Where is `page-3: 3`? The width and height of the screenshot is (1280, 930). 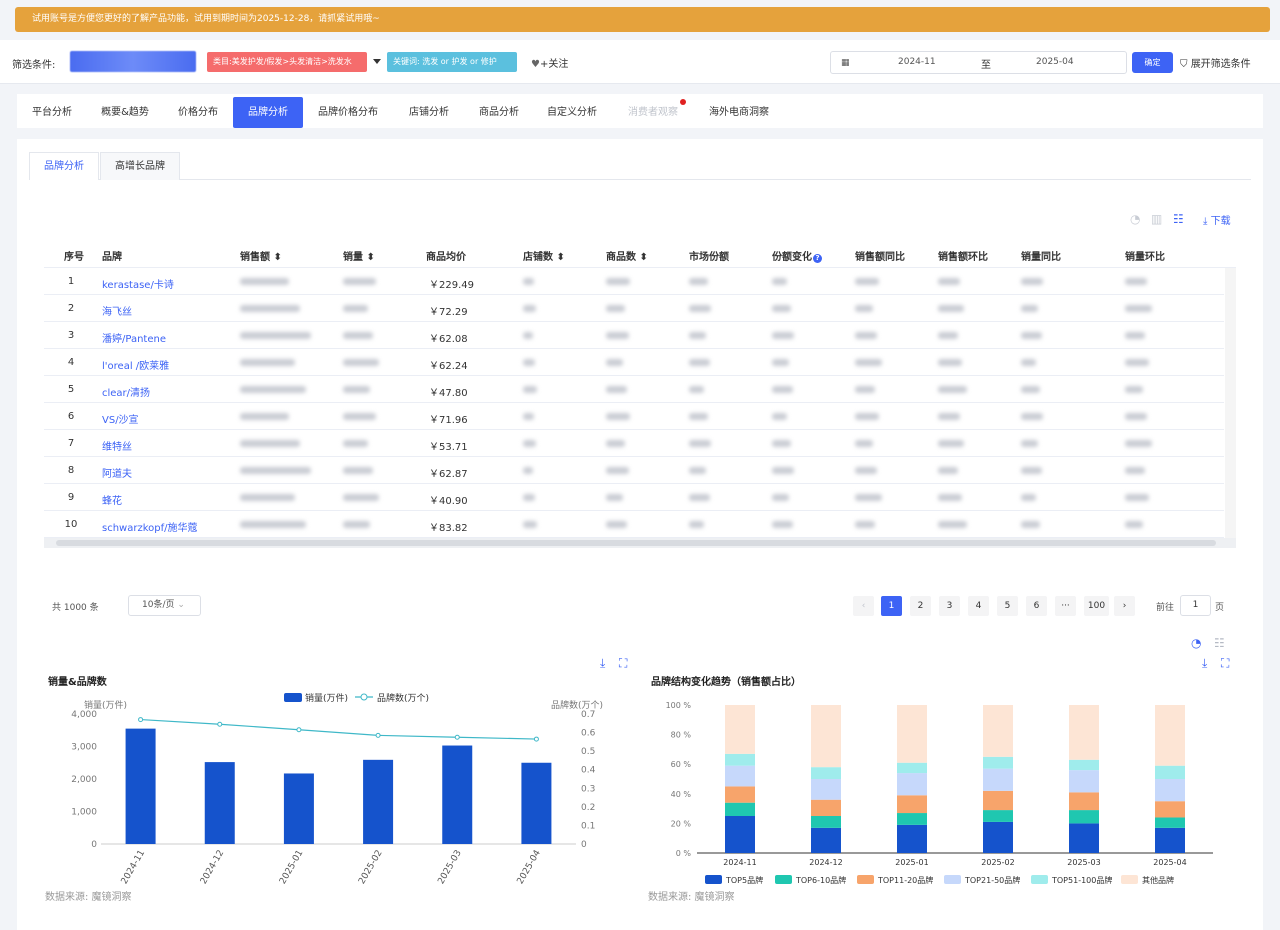
page-3: 3 is located at coordinates (949, 606).